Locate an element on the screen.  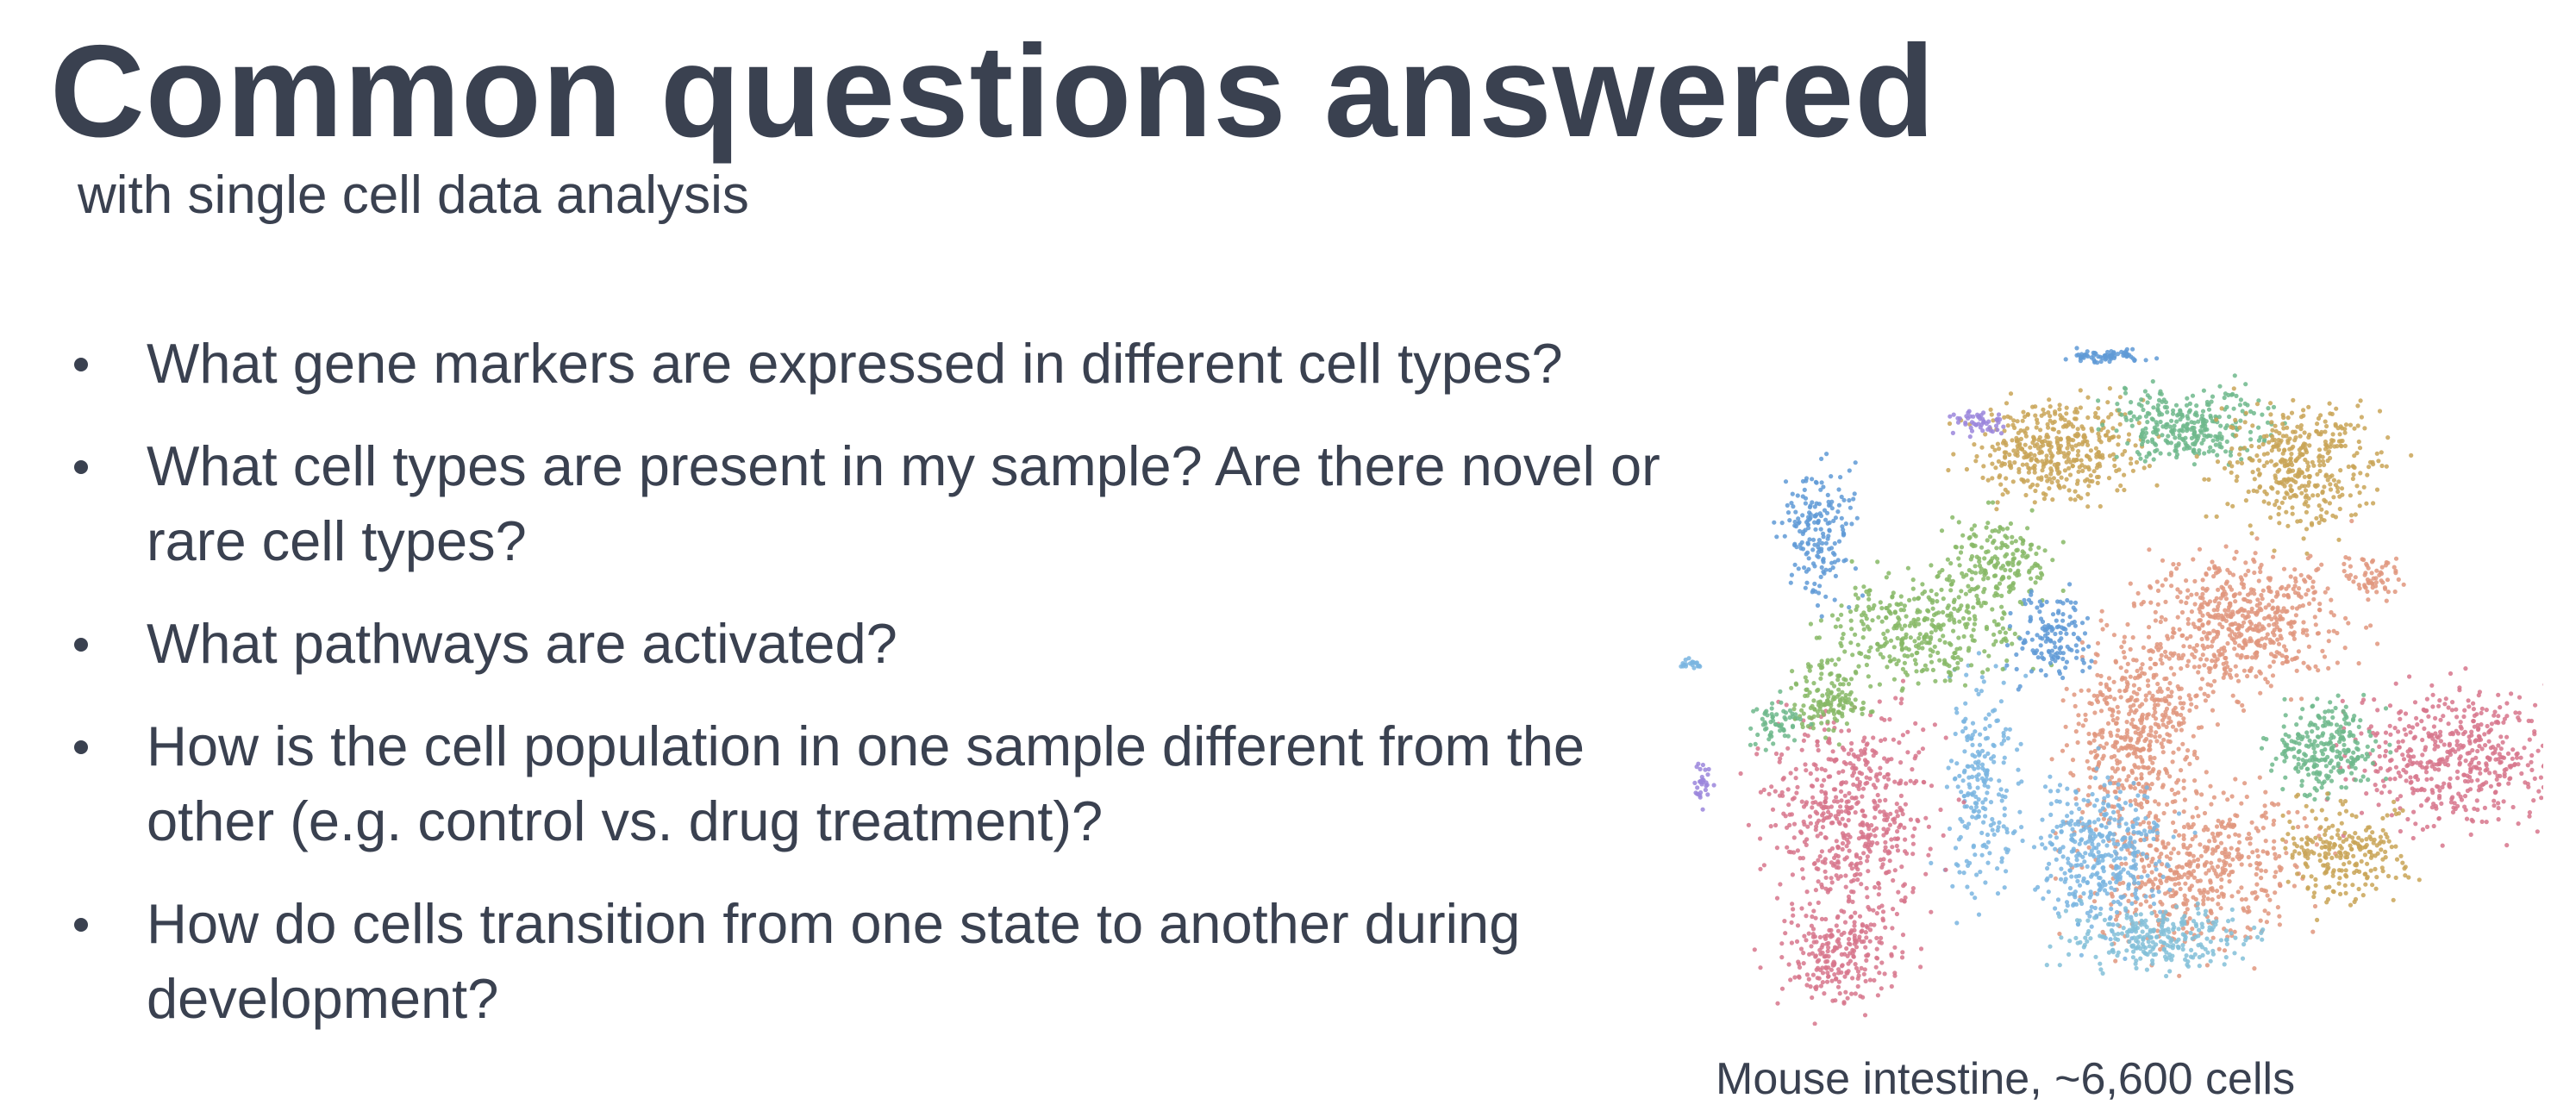
bullet-dot-icon is located at coordinates (81, 747).